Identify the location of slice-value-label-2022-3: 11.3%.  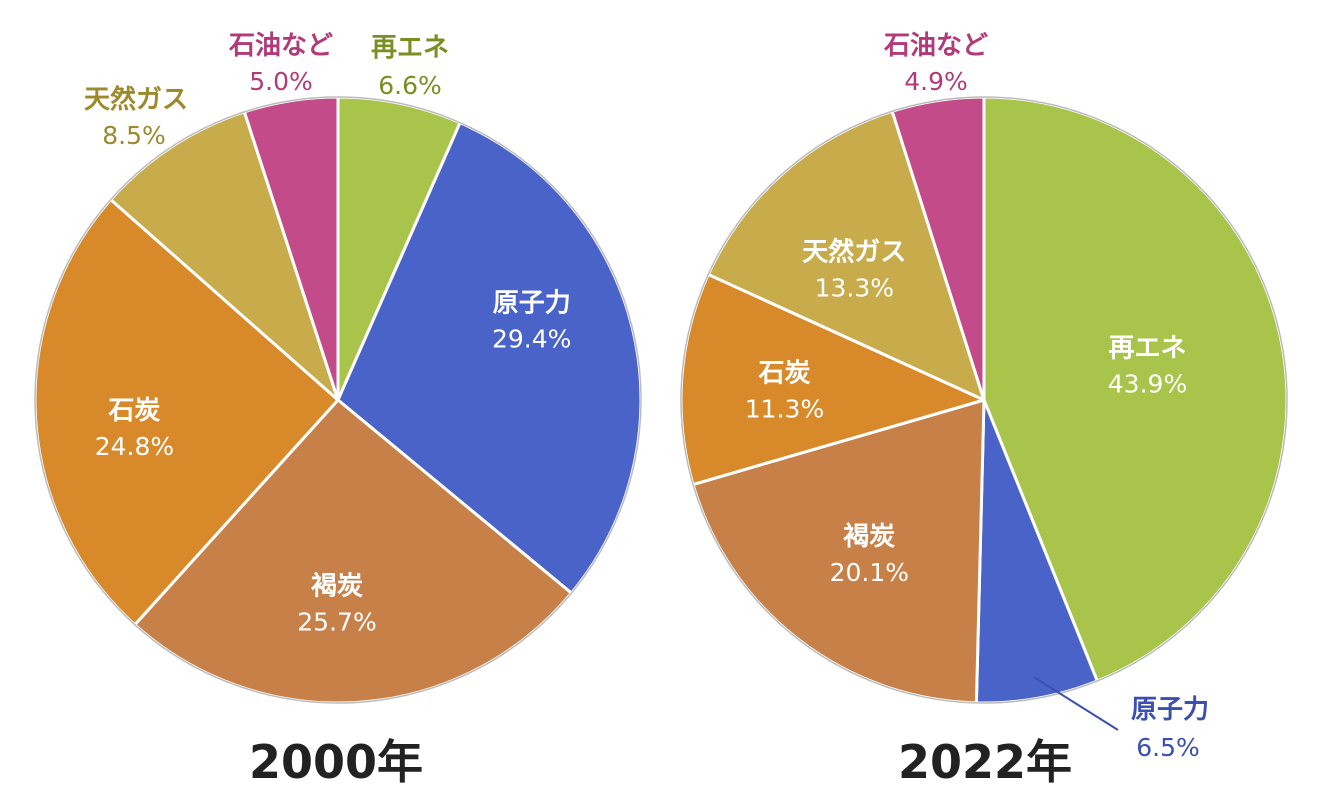
(784, 409).